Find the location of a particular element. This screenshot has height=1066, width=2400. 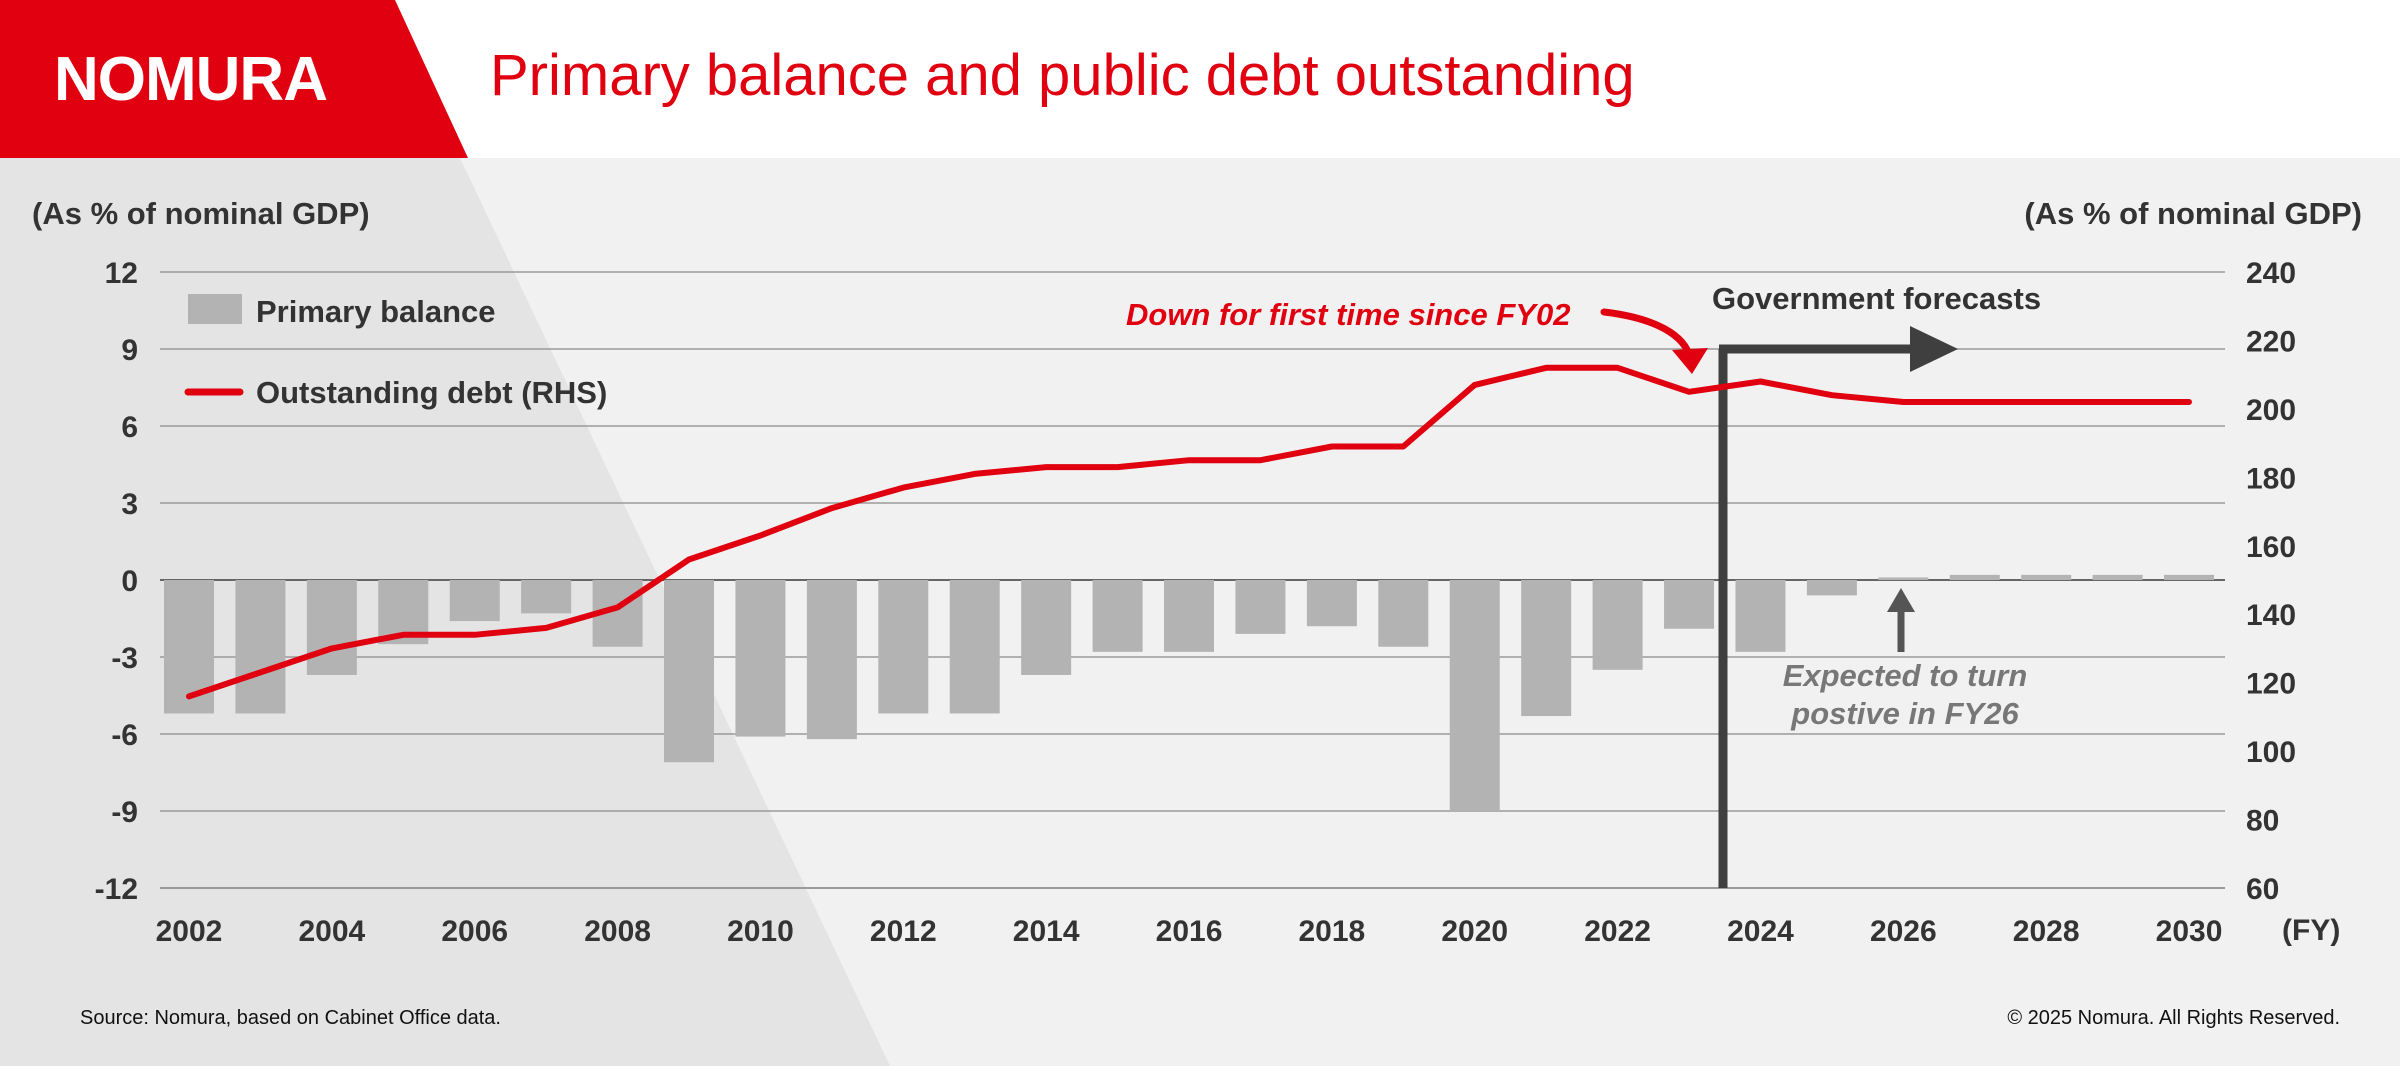

right-tick-label: 160 is located at coordinates (2271, 547).